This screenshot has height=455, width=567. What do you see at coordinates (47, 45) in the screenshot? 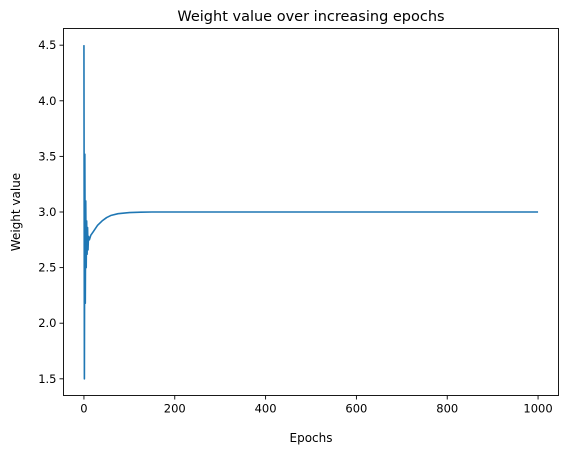
I see `y-tick-label: 4.5` at bounding box center [47, 45].